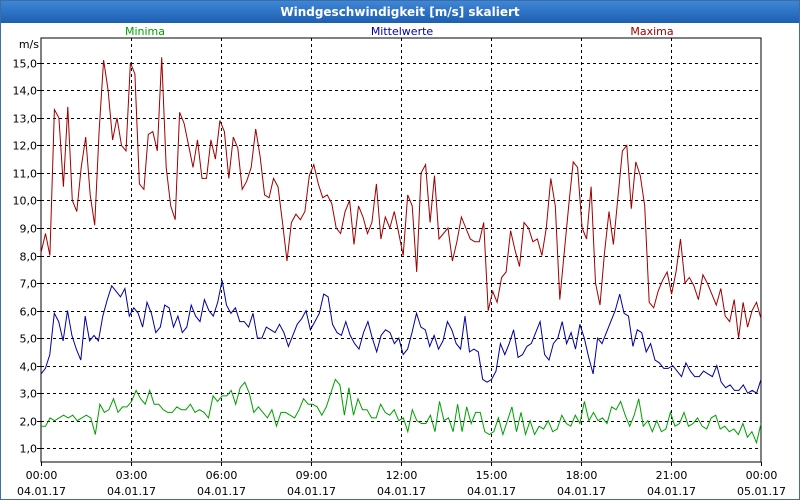 The width and height of the screenshot is (800, 500). What do you see at coordinates (29, 449) in the screenshot?
I see `y-tick-label: 1,0` at bounding box center [29, 449].